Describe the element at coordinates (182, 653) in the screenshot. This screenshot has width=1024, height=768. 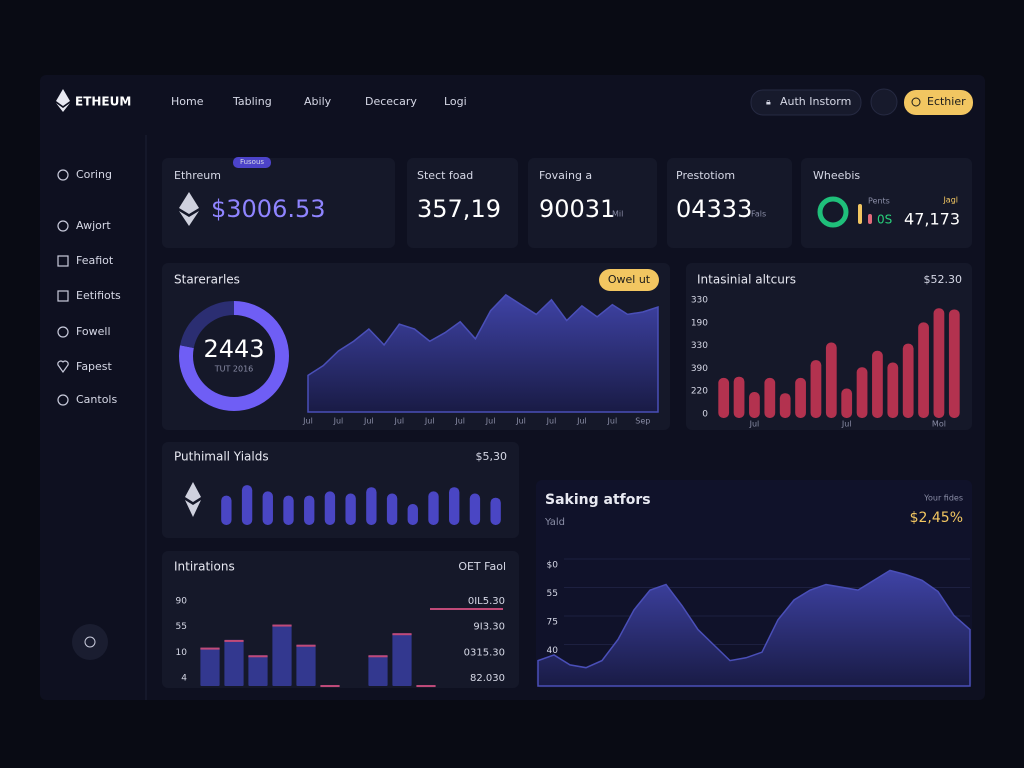
I see `y-label: 10` at that location.